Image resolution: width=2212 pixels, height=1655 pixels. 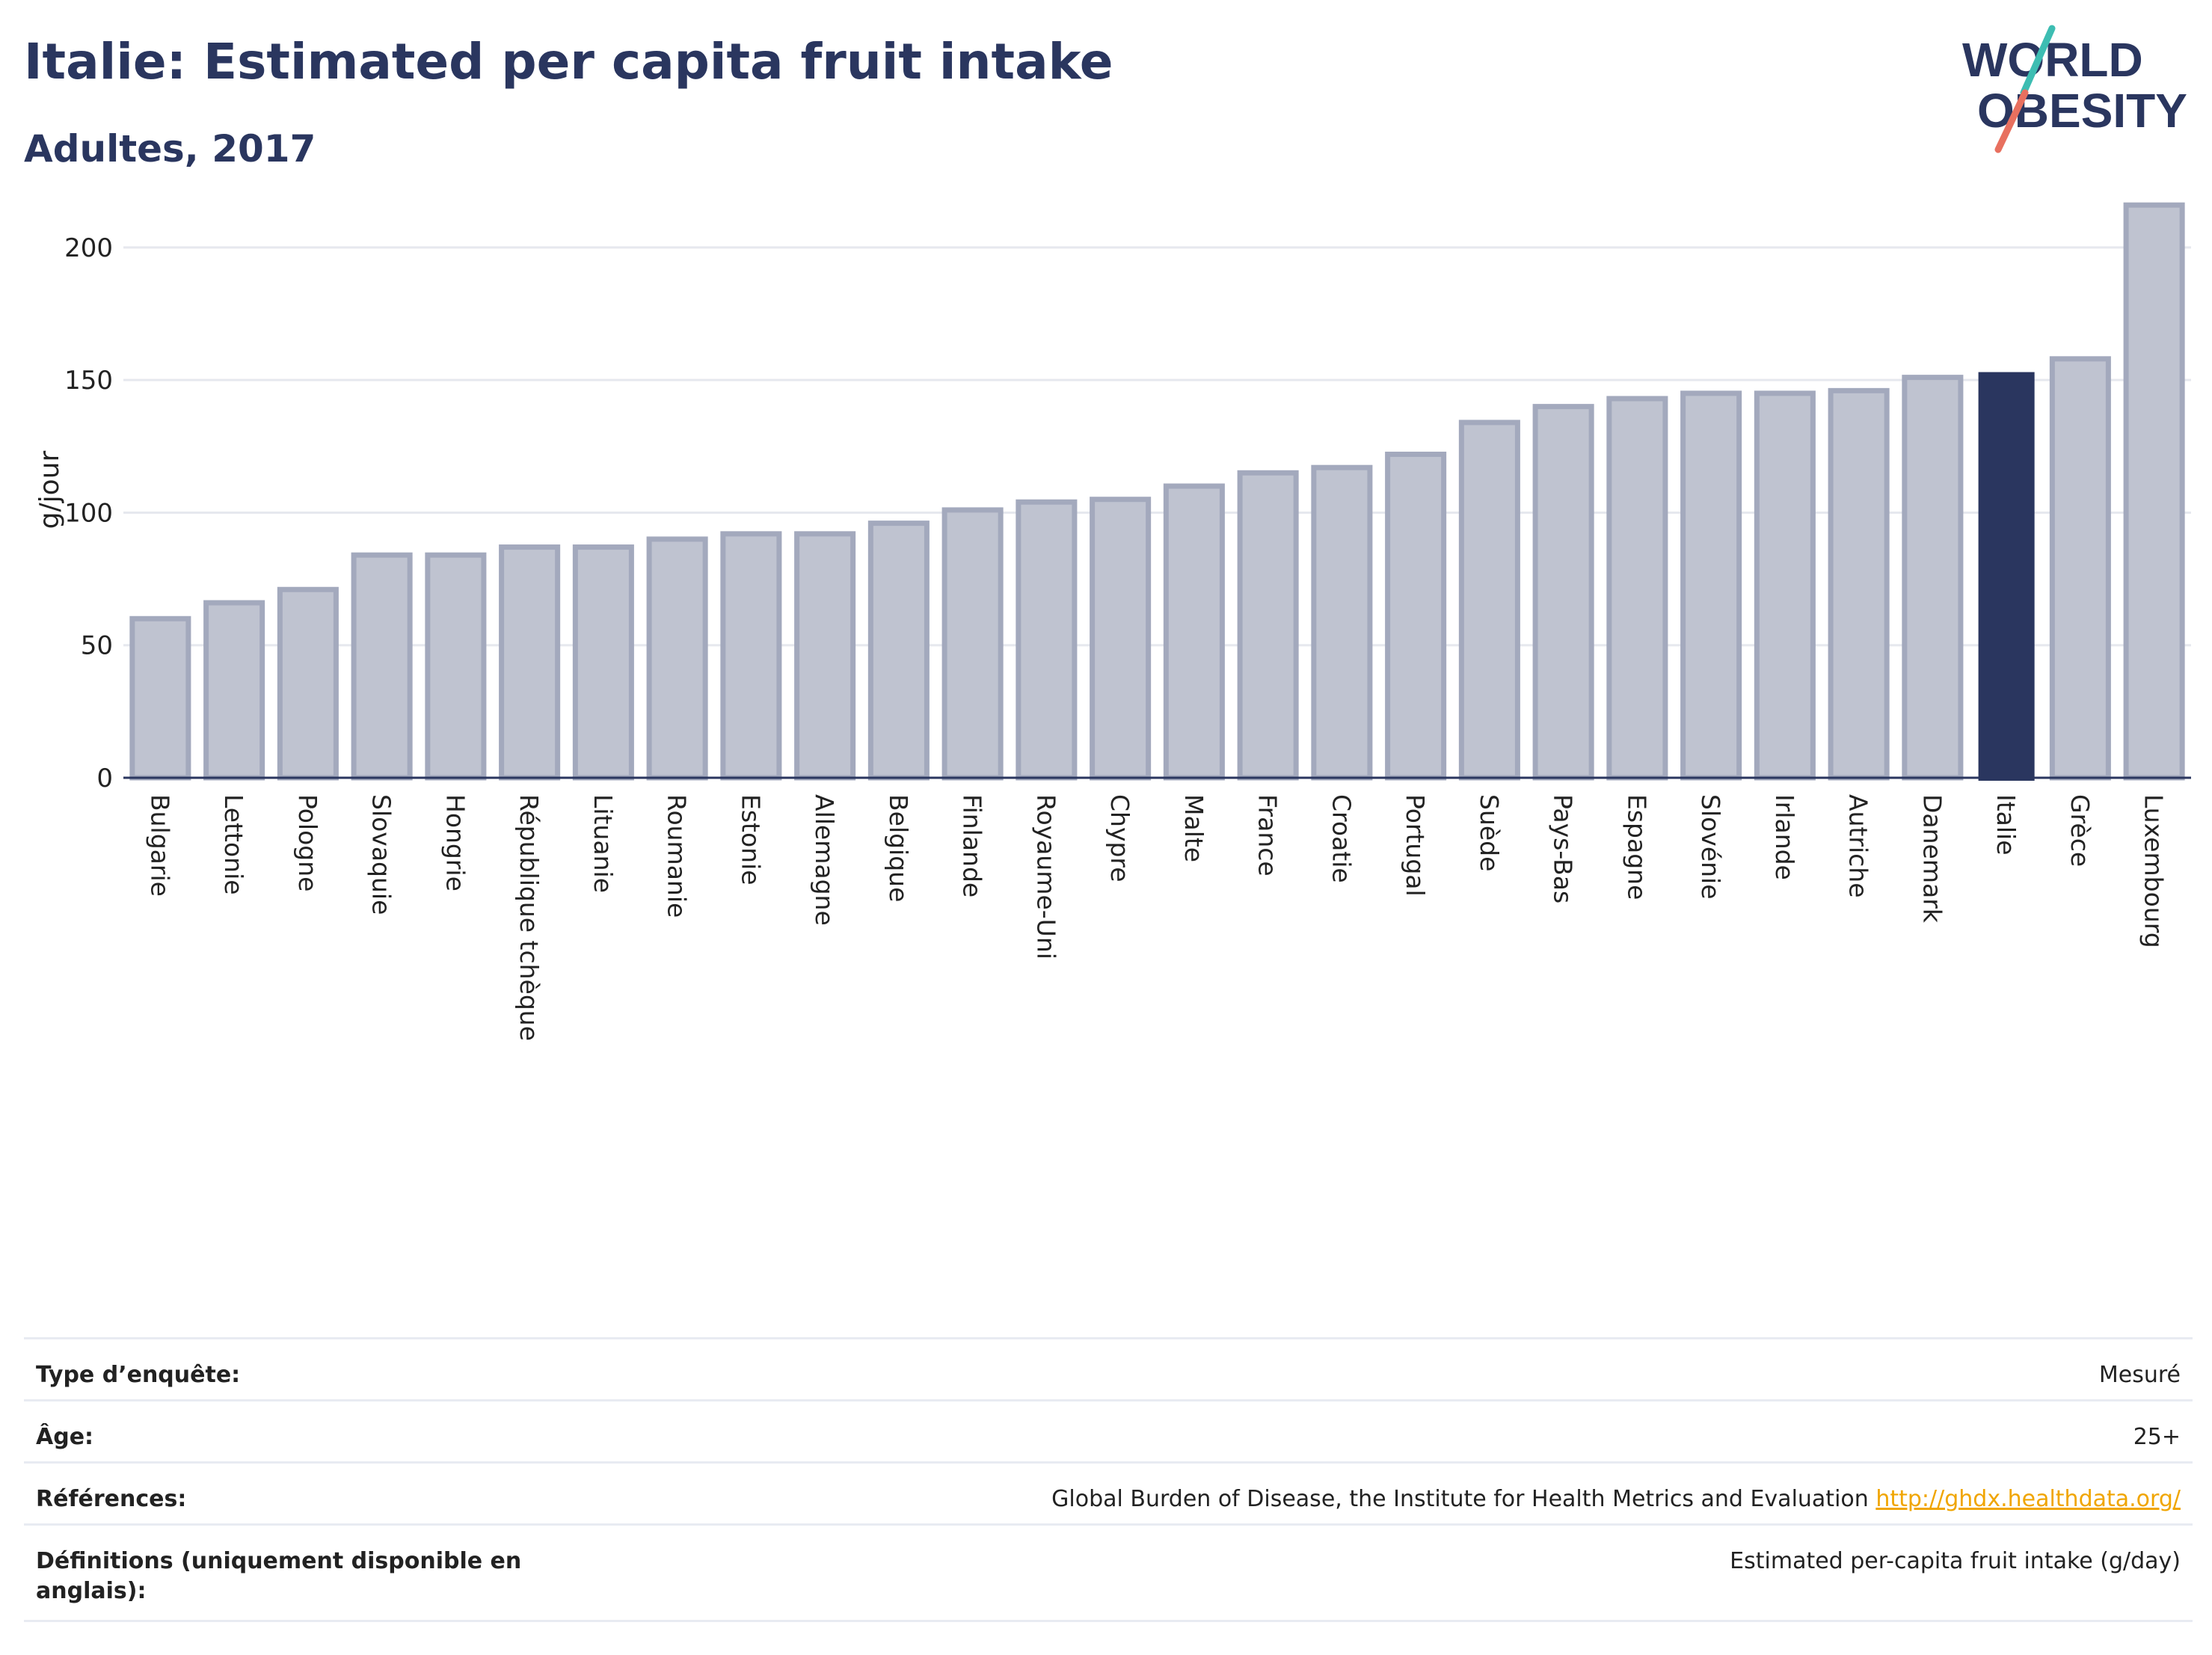 What do you see at coordinates (456, 666) in the screenshot?
I see `bar-hongrie` at bounding box center [456, 666].